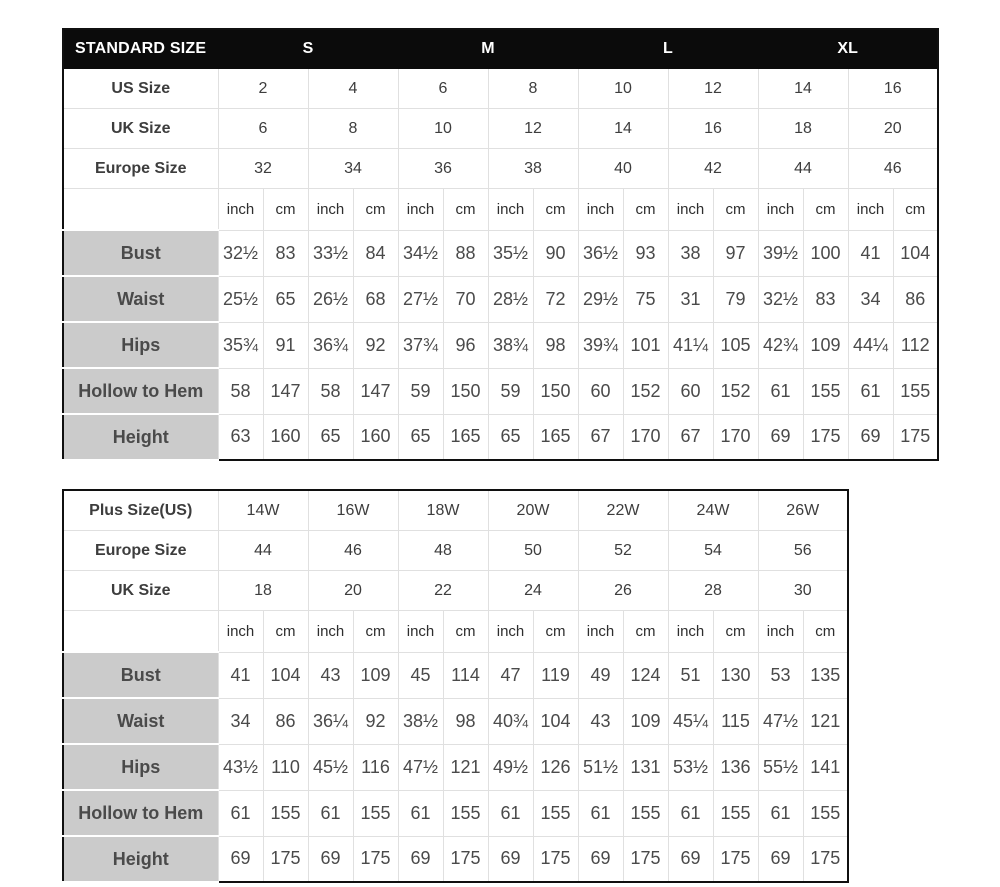  What do you see at coordinates (623, 168) in the screenshot?
I see `size-value-cell: 40` at bounding box center [623, 168].